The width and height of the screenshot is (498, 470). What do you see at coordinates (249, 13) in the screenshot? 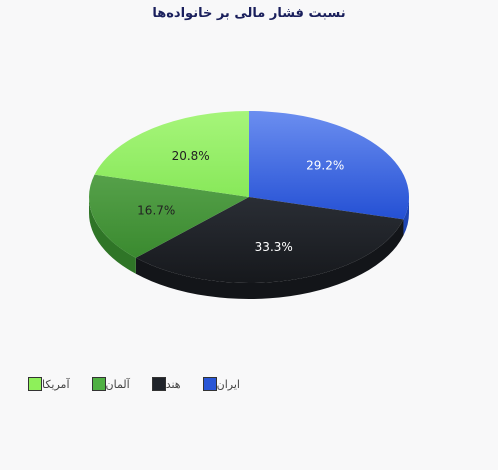
I see `chart-title: نسبت فشار مالی بر خانواده‌ها` at bounding box center [249, 13].